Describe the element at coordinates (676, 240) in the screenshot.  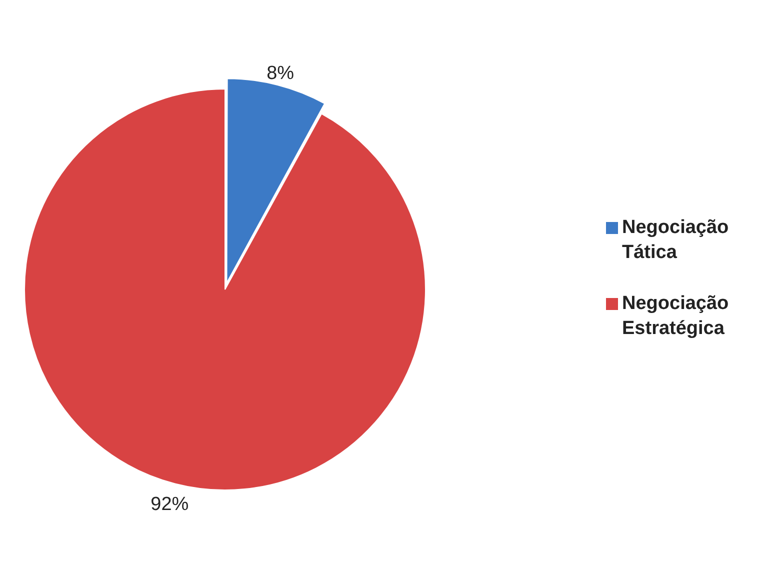
I see `legend-label: Negociação Tática` at that location.